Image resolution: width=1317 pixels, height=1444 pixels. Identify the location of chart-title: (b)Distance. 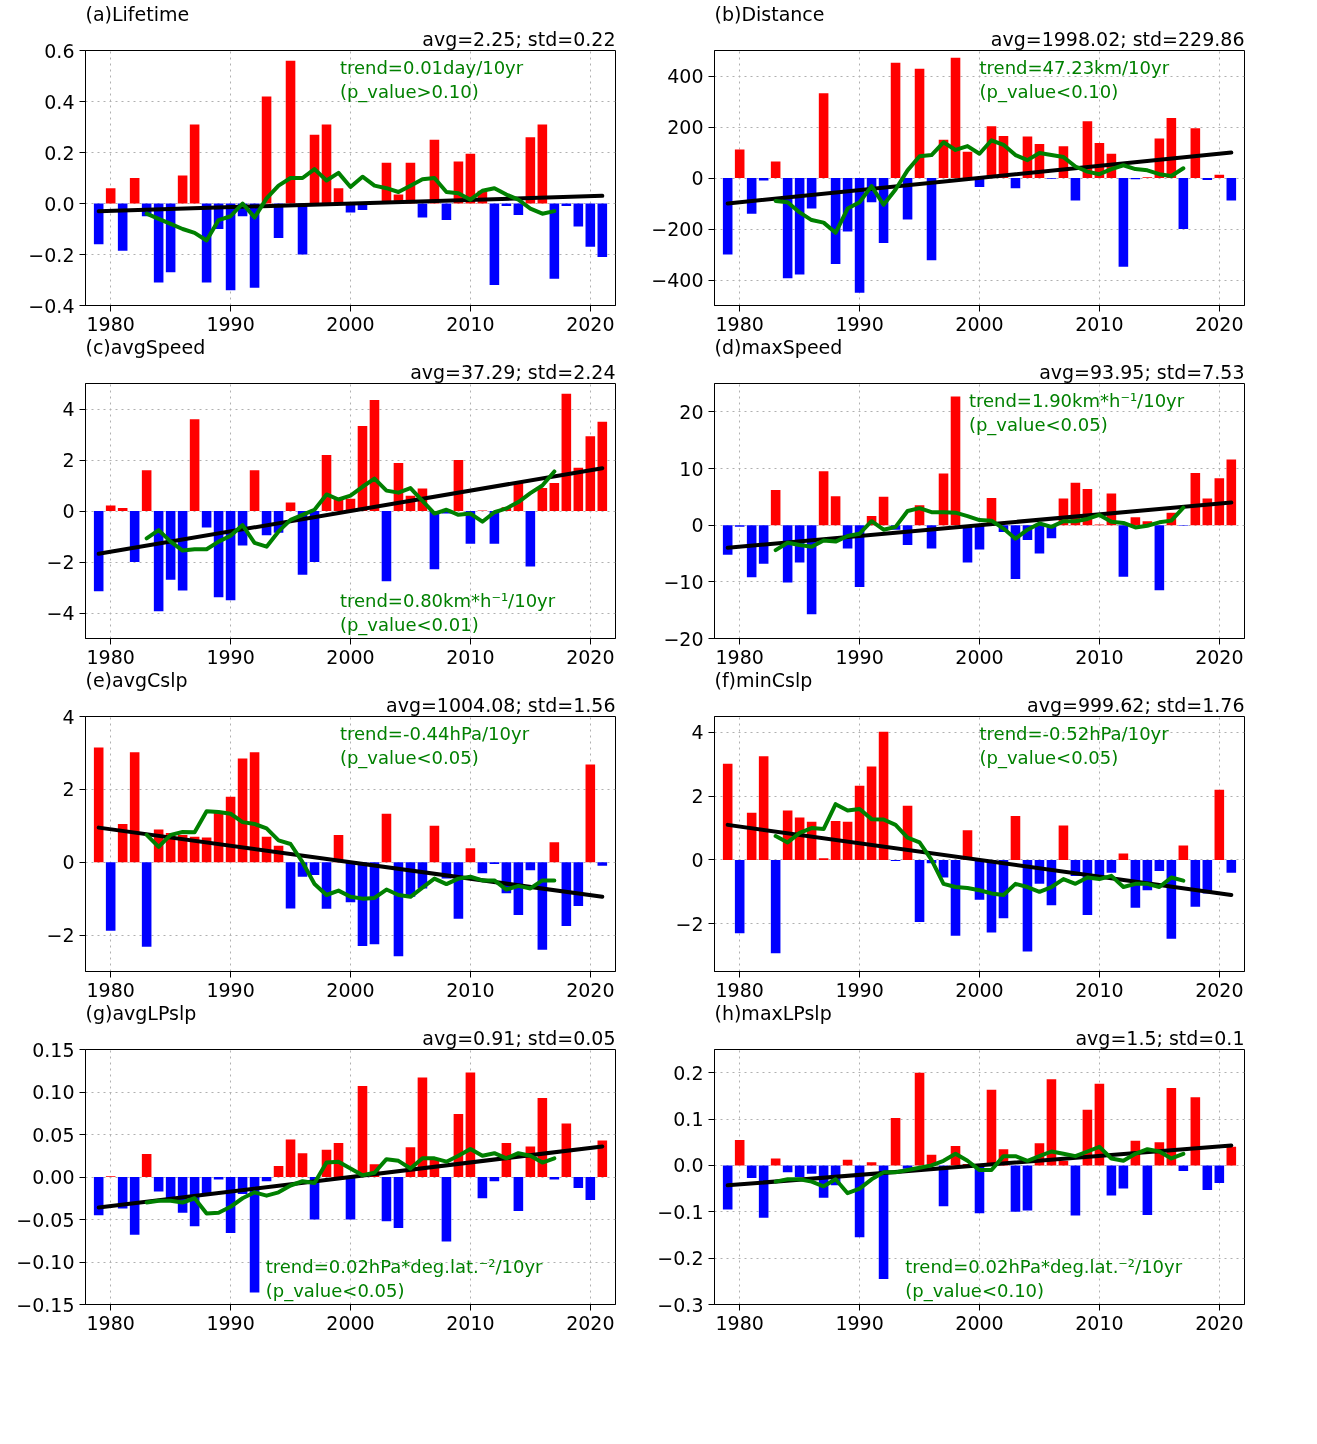
(769, 13).